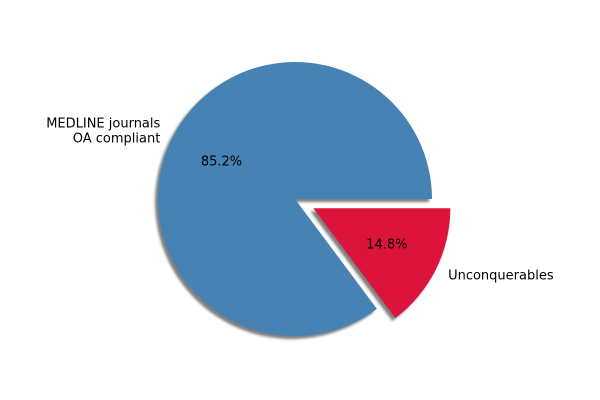 This screenshot has width=600, height=400. What do you see at coordinates (221, 162) in the screenshot?
I see `slice-percent-label-medline-journals-oa-compliant: 85.2%` at bounding box center [221, 162].